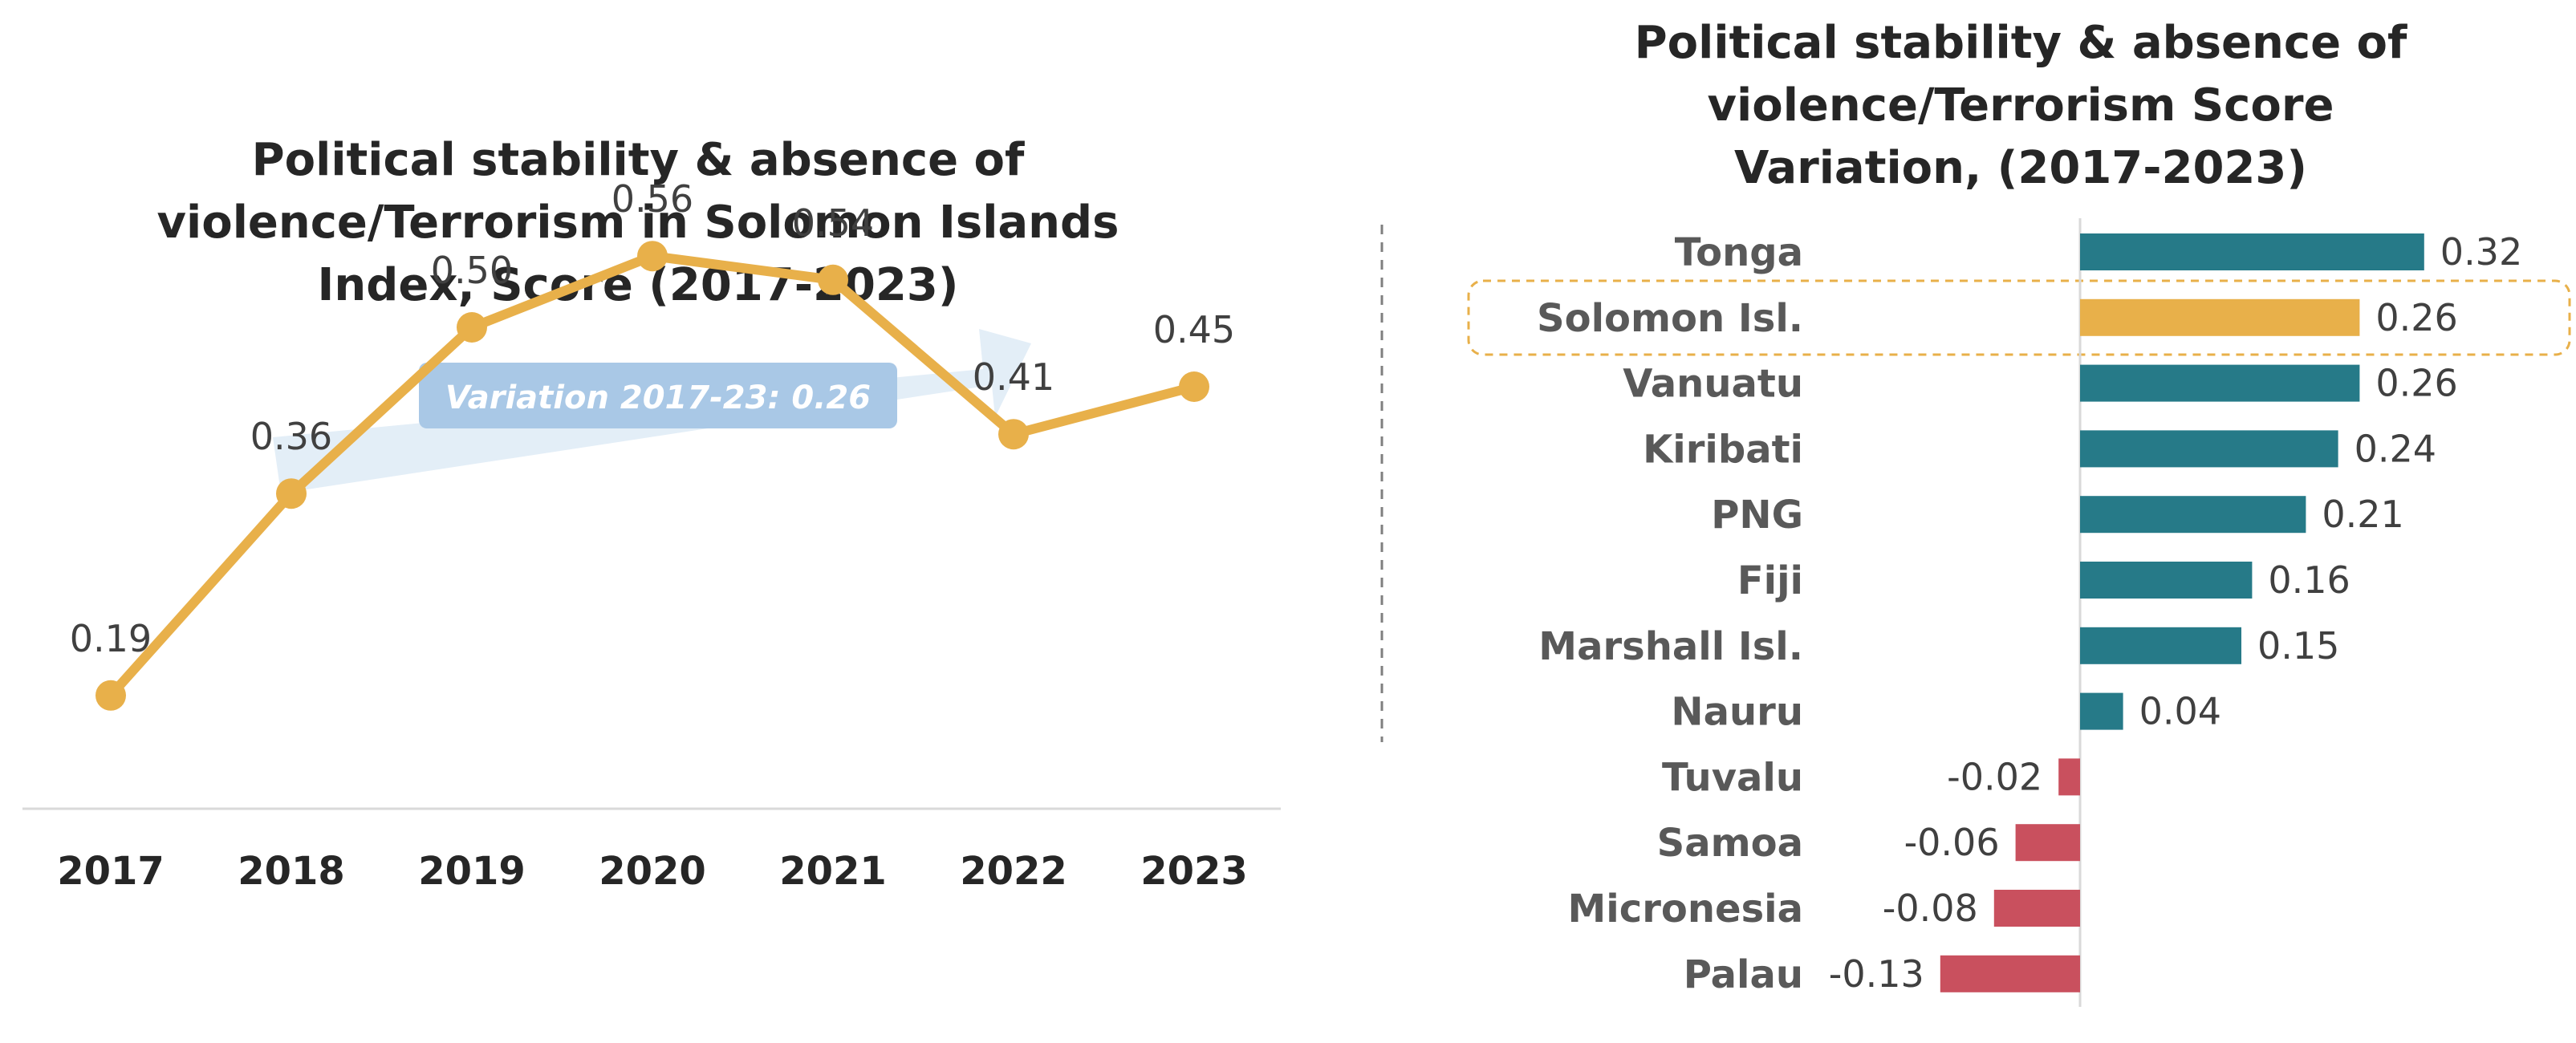 The height and width of the screenshot is (1043, 2576). What do you see at coordinates (1014, 871) in the screenshot?
I see `x-tick-label: 2022` at bounding box center [1014, 871].